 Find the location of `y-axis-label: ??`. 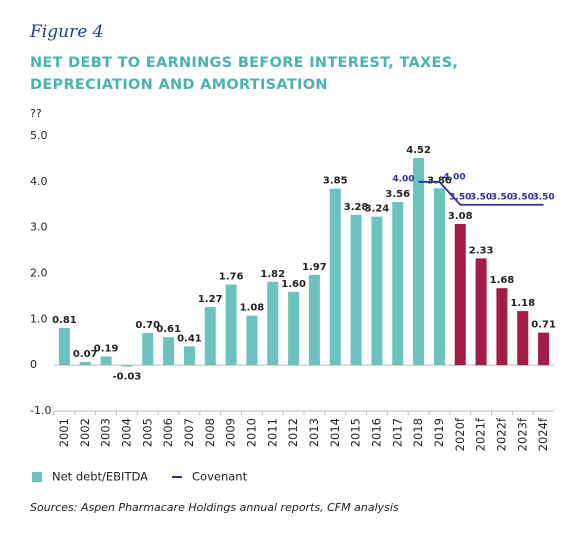

y-axis-label: ?? is located at coordinates (36, 113).